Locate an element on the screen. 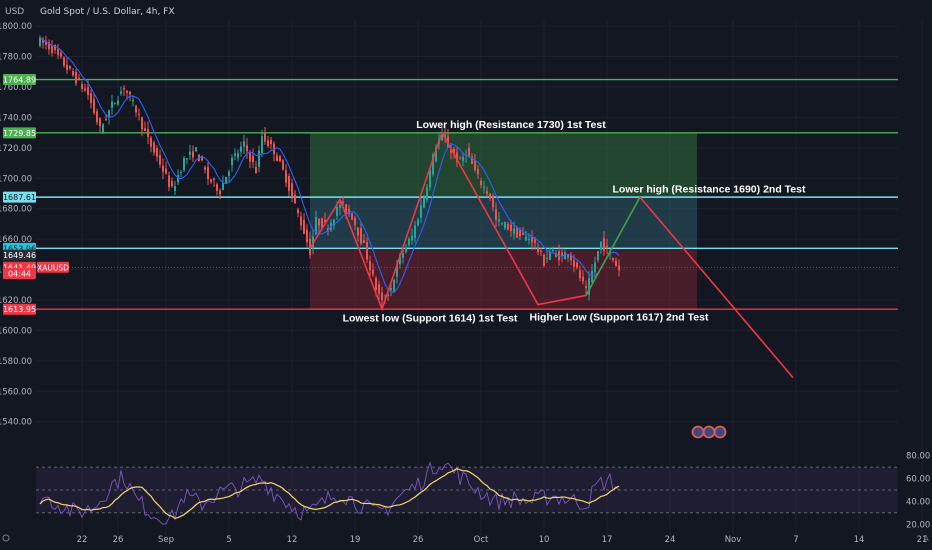 This screenshot has height=550, width=932. time-axis: 22 26 Sep 5 12 19 26 Oct 10 17 24 Nov 7 14 21 is located at coordinates (502, 540).